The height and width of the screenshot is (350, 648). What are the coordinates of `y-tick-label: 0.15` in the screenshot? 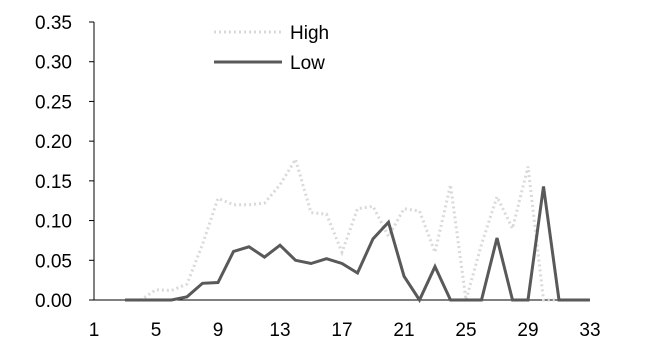 It's located at (53, 182).